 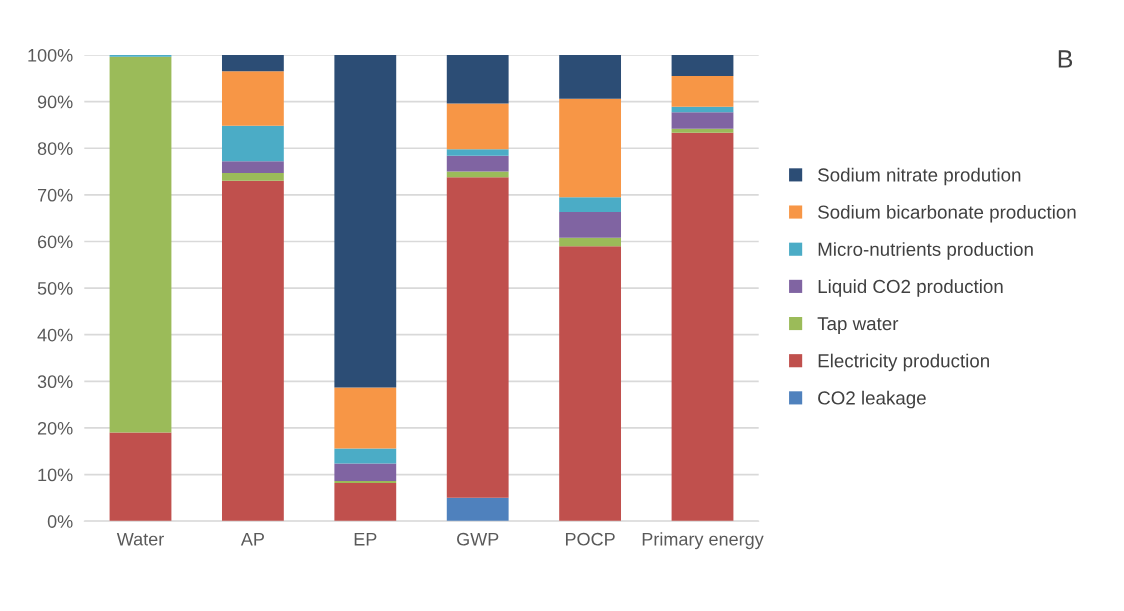 I want to click on y-tick-label: 50%, so click(x=55, y=288).